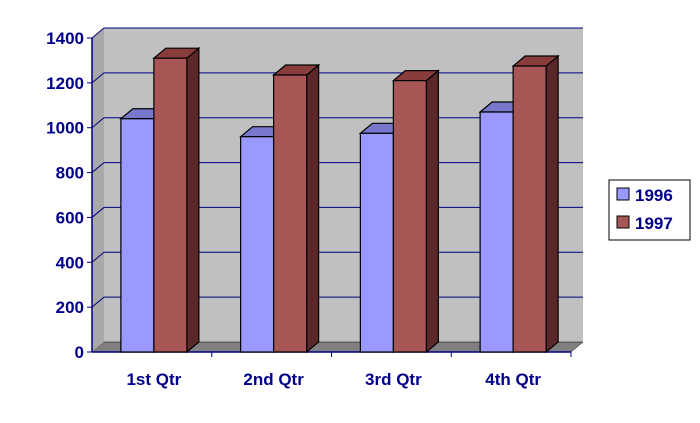 Image resolution: width=700 pixels, height=423 pixels. What do you see at coordinates (623, 194) in the screenshot?
I see `legend-swatch-1996` at bounding box center [623, 194].